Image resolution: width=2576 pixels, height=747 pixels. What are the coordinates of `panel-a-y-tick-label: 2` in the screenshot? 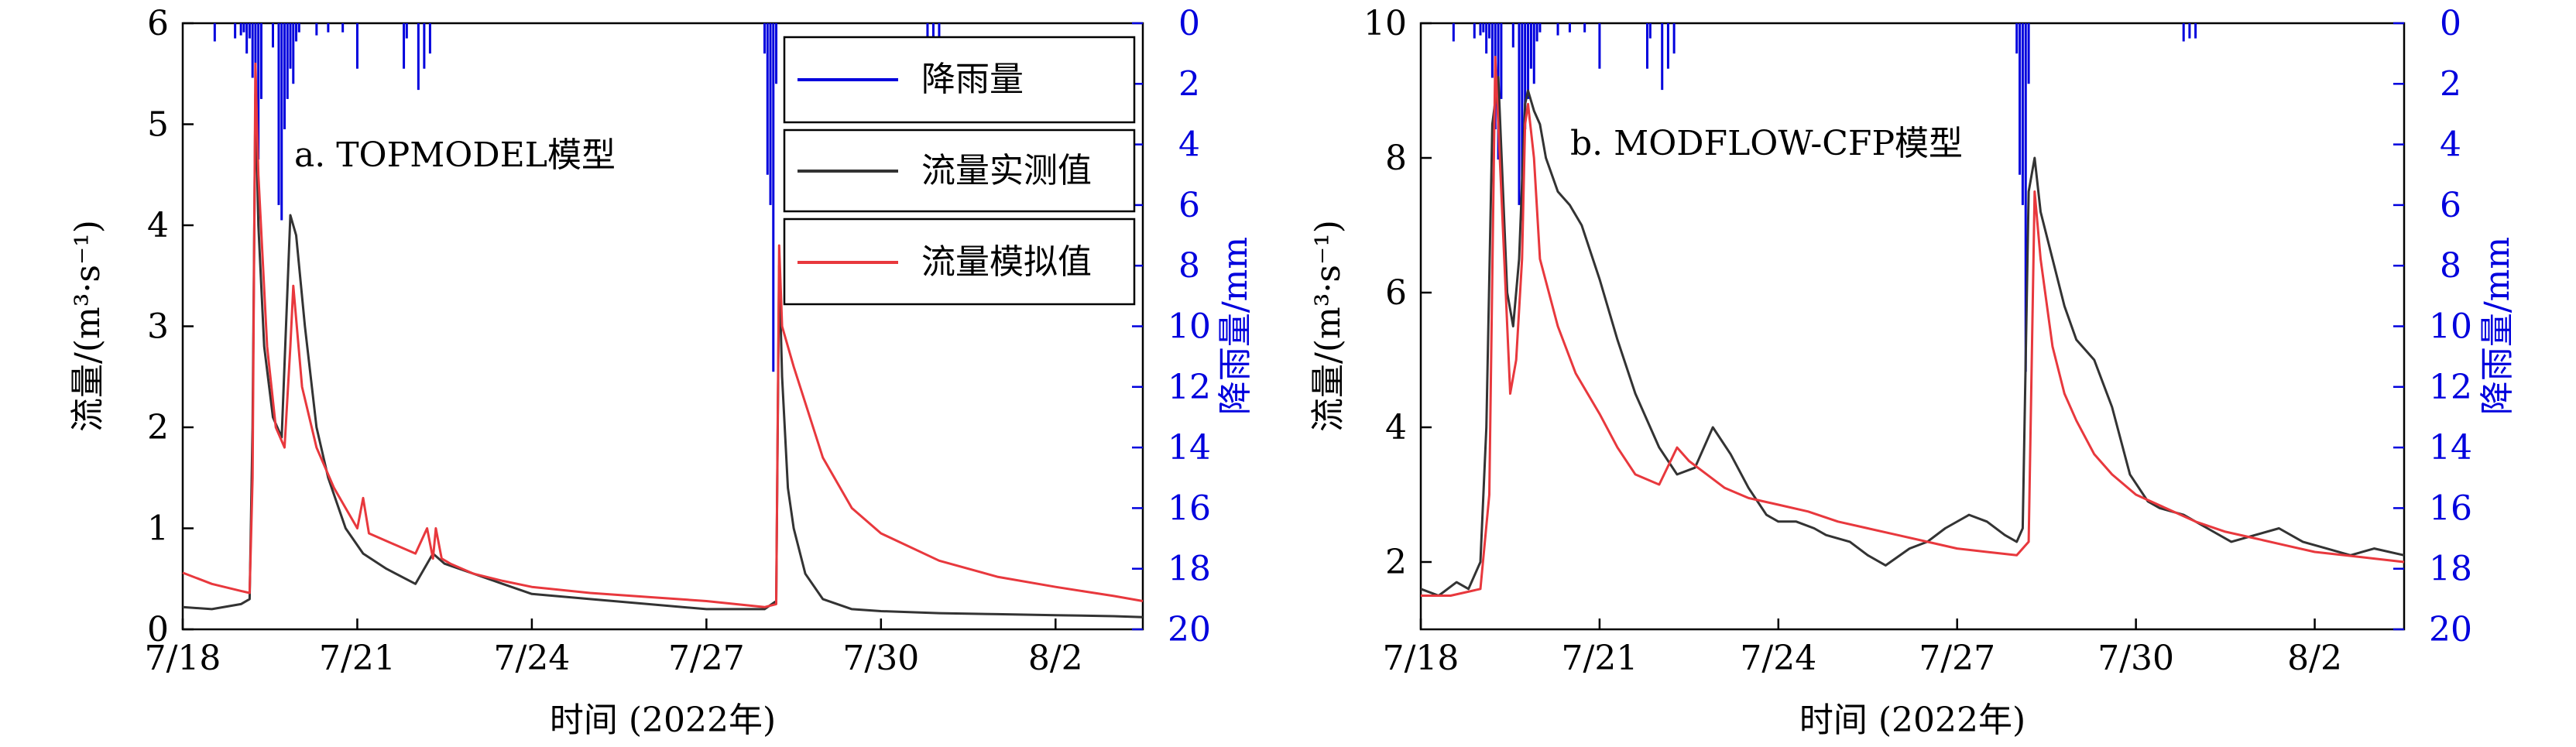 It's located at (158, 427).